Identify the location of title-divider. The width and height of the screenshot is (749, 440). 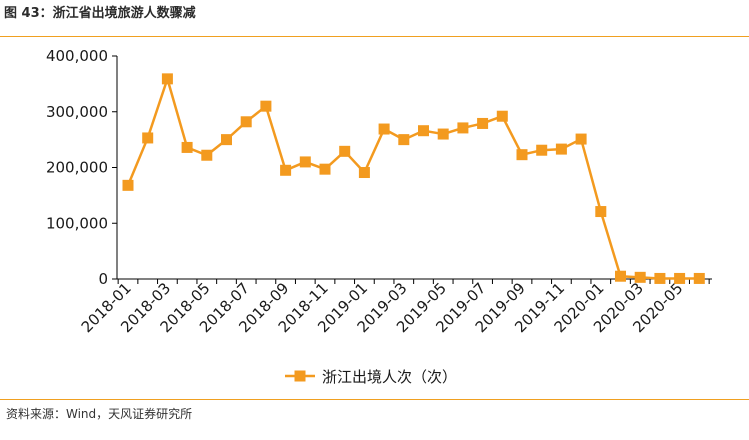
(374, 36).